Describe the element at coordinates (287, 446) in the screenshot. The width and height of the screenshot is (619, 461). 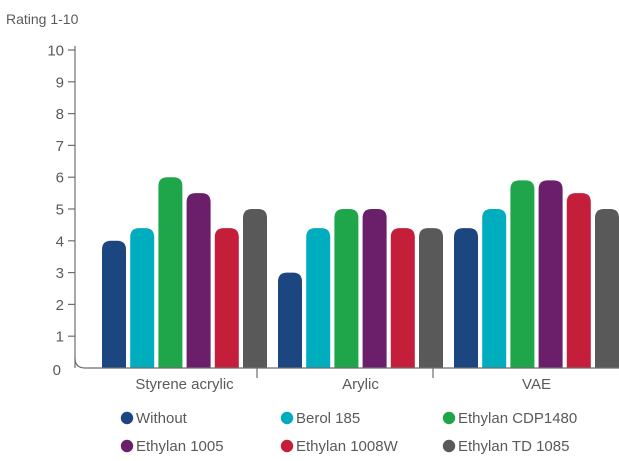
I see `legend-marker-ethylan-1008w` at that location.